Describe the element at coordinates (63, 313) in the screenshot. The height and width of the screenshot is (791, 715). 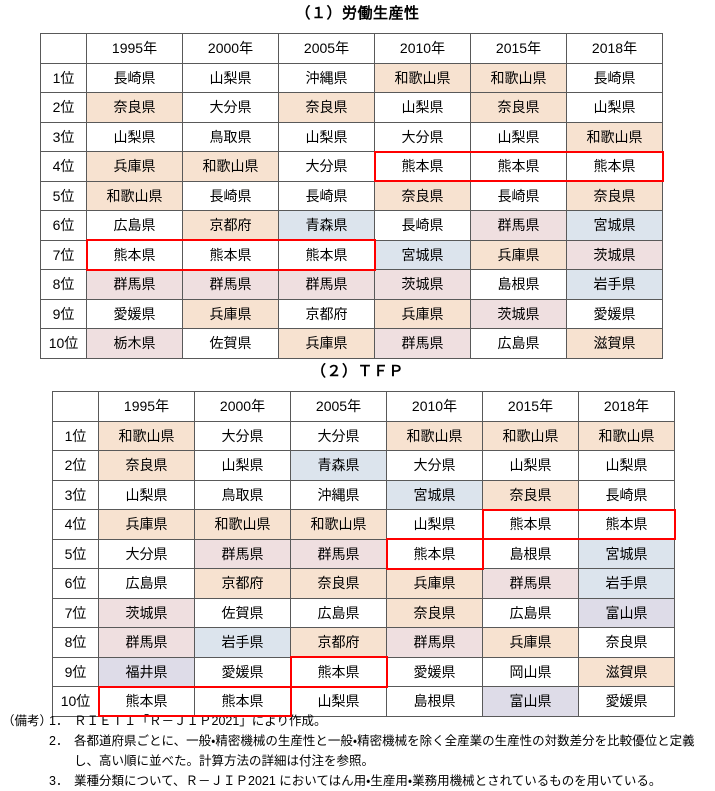
I see `rank-label-cell: 9位` at that location.